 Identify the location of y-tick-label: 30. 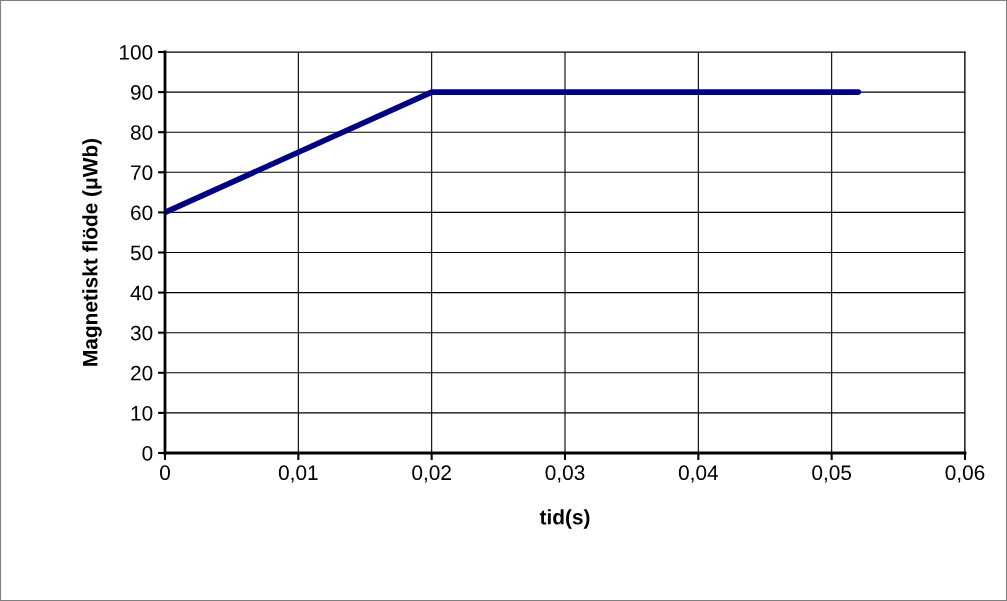
(141, 333).